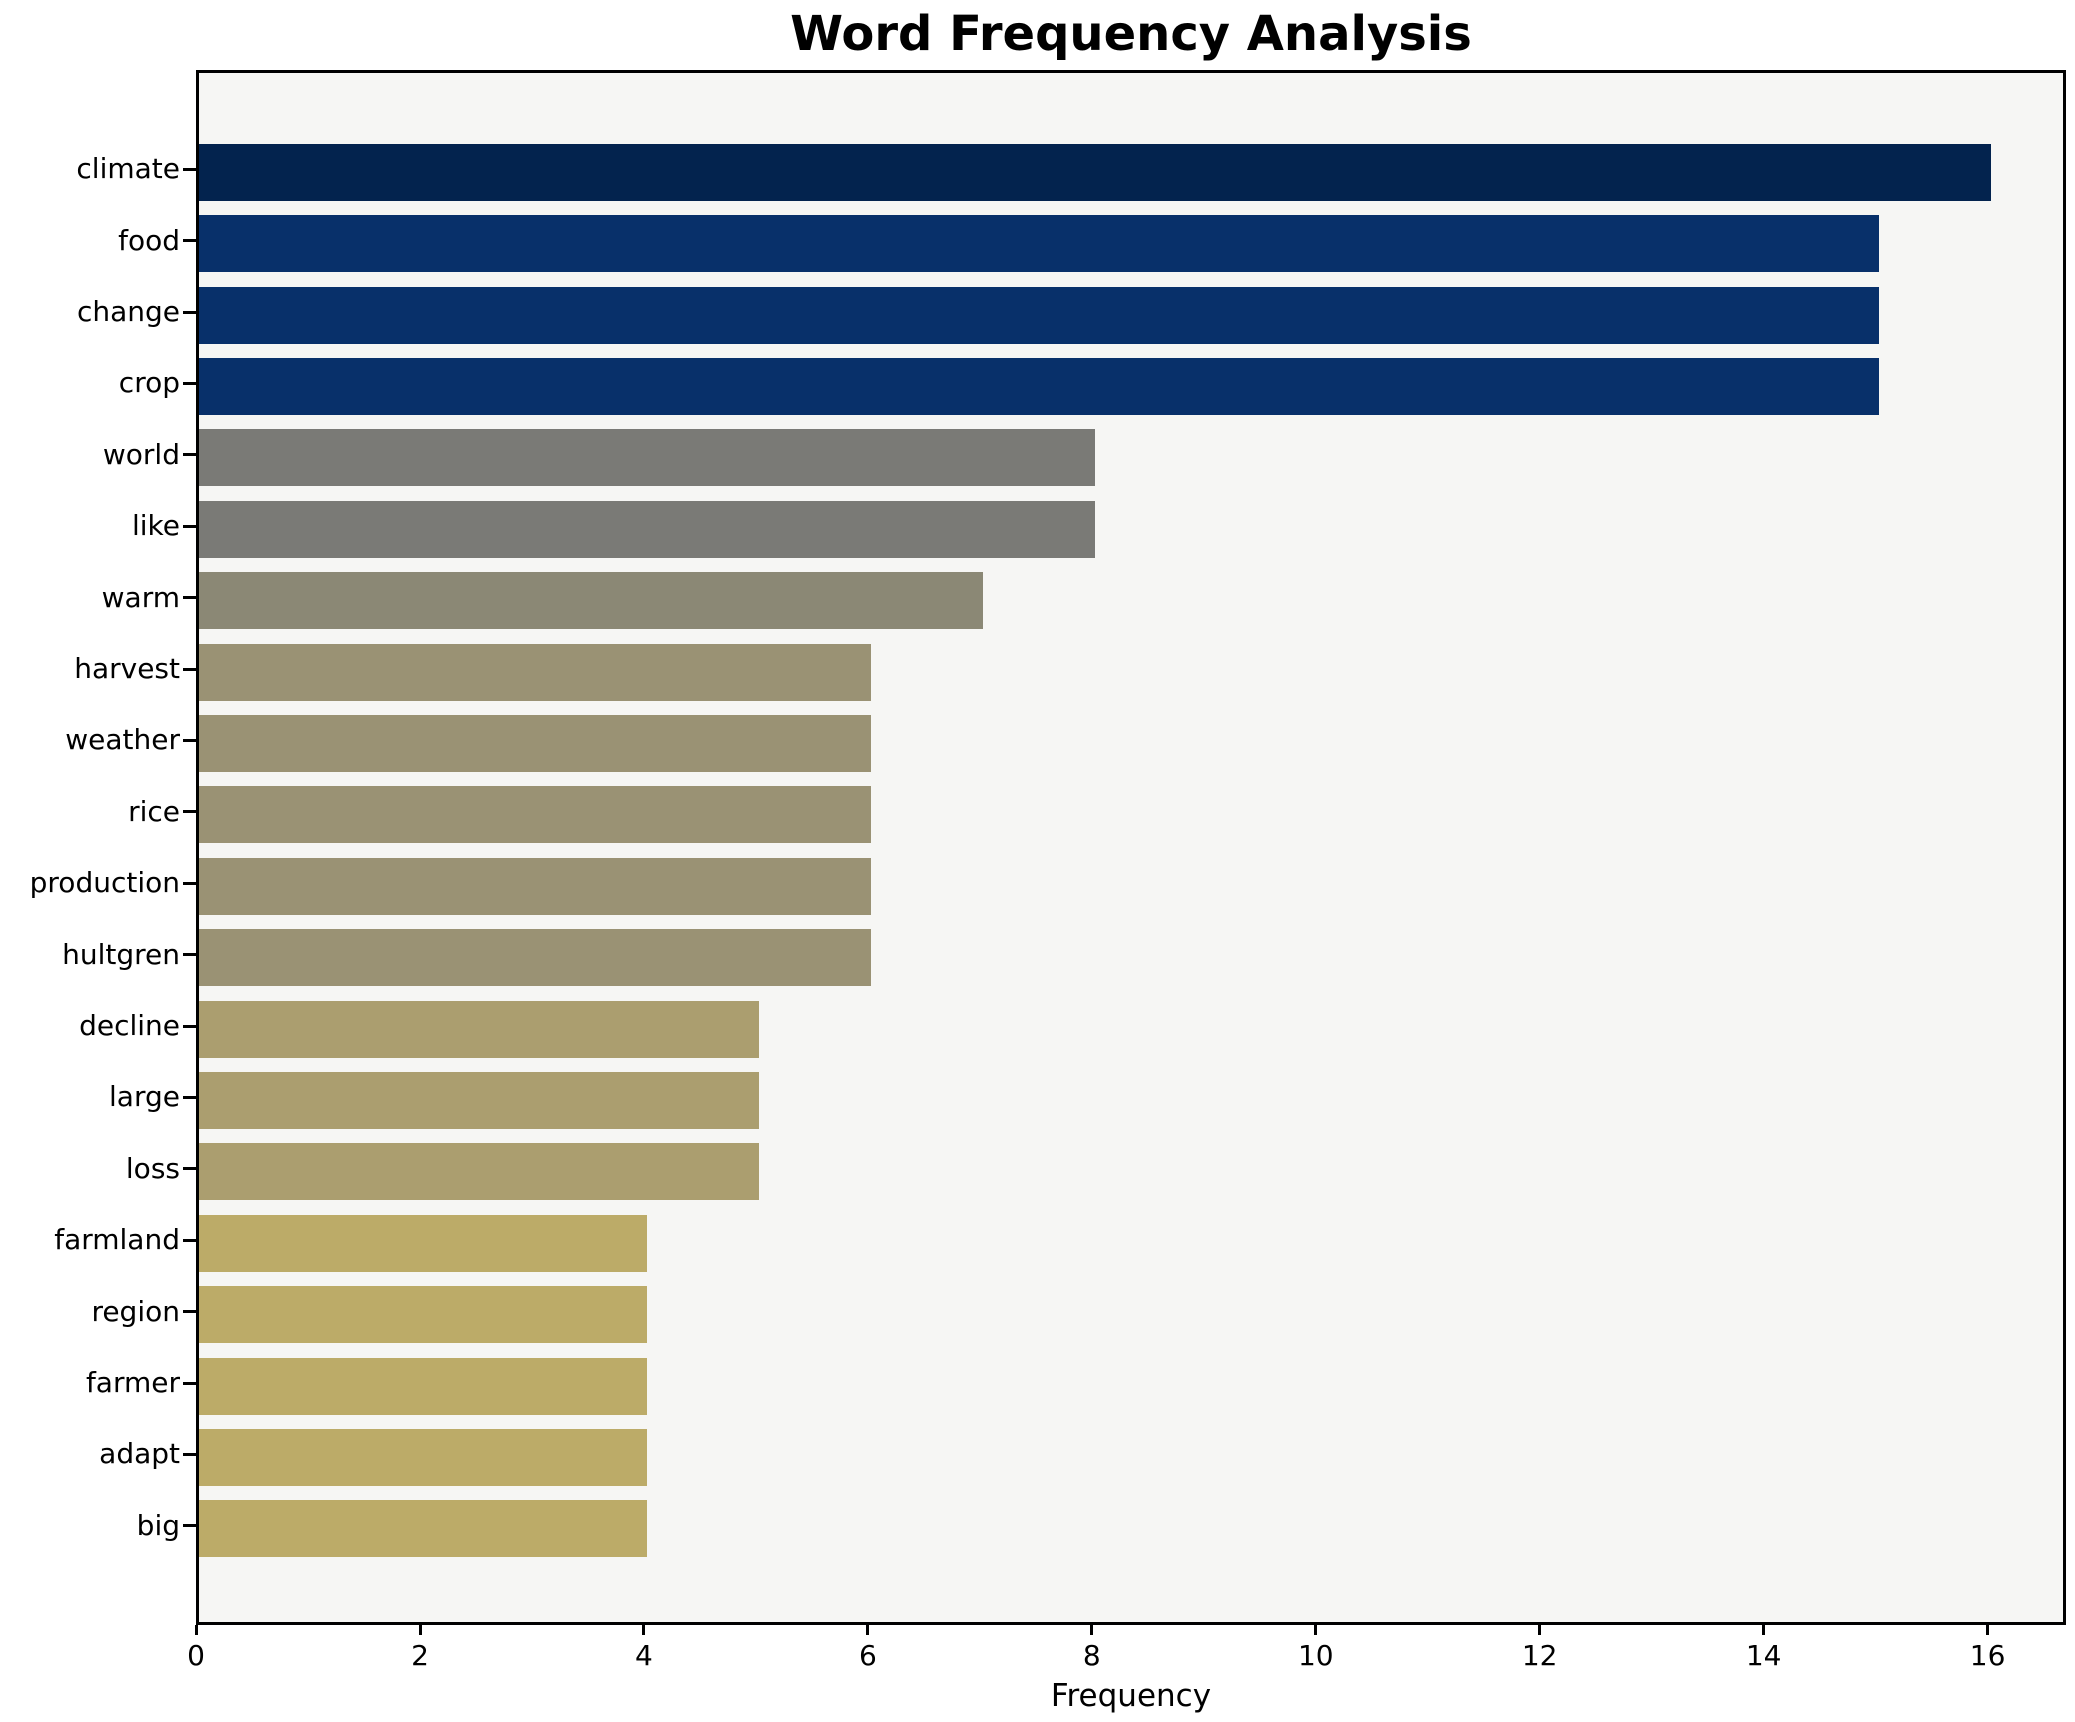  What do you see at coordinates (1315, 1655) in the screenshot?
I see `x-tick-label-10: 10` at bounding box center [1315, 1655].